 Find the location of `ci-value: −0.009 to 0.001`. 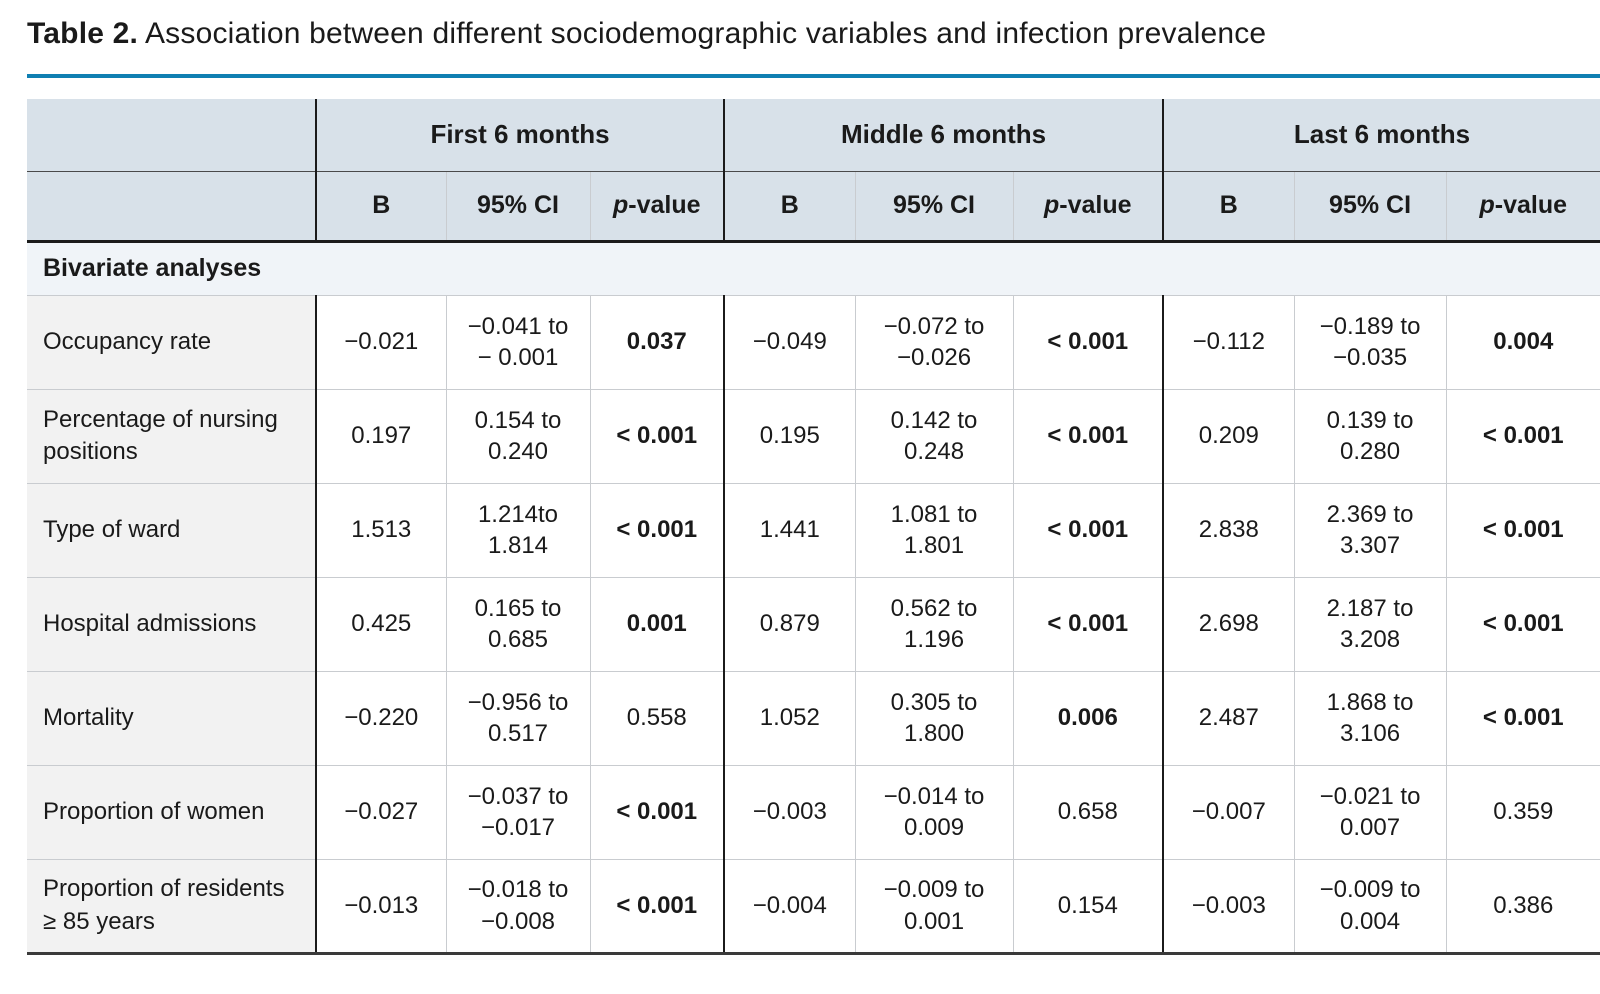

ci-value: −0.009 to 0.001 is located at coordinates (934, 907).